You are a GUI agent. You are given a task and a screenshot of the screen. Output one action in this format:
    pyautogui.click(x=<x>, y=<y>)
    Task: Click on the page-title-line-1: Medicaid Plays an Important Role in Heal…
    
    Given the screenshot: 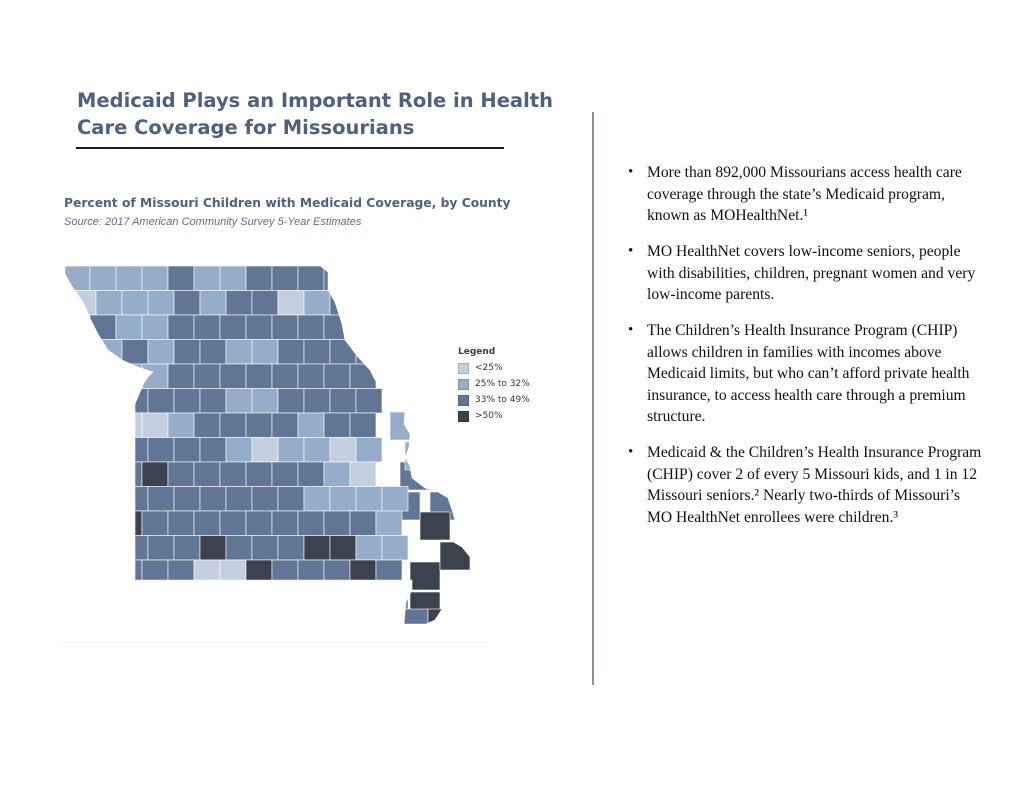 What is the action you would take?
    pyautogui.click(x=315, y=100)
    